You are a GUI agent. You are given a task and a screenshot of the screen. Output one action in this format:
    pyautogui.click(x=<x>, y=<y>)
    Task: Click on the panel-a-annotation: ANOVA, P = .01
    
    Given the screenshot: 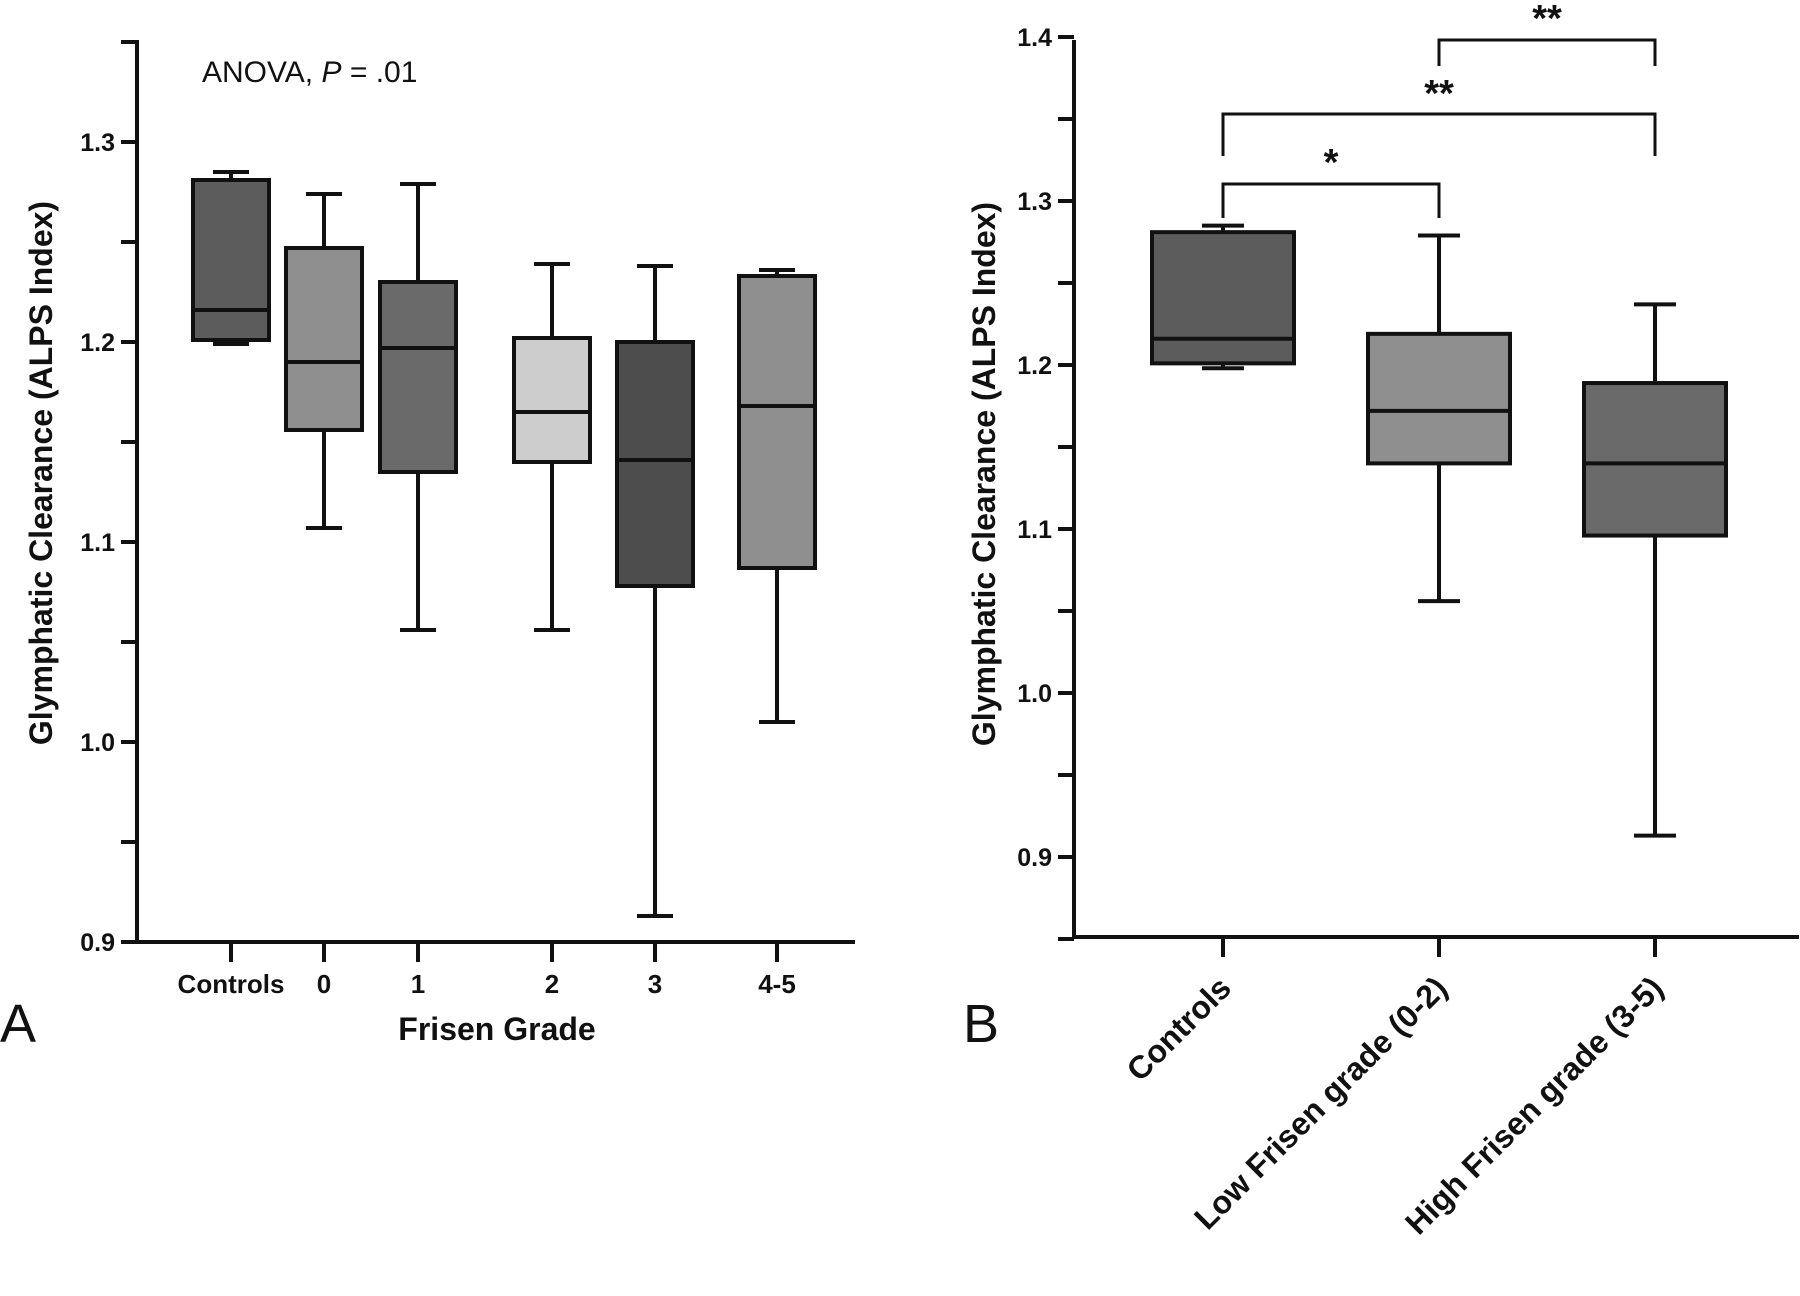 What is the action you would take?
    pyautogui.click(x=309, y=72)
    